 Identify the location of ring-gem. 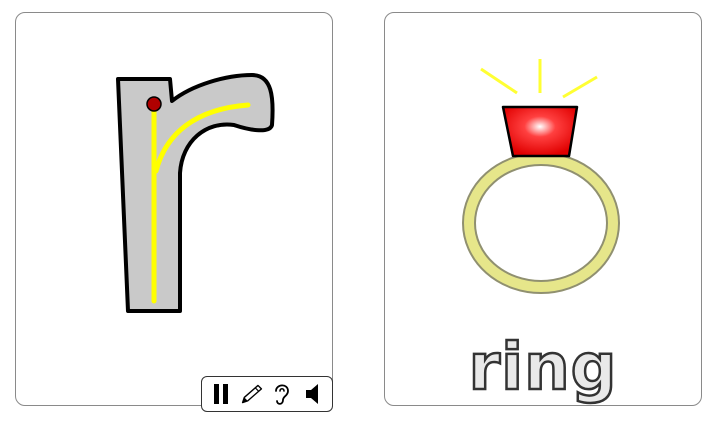
(540, 131).